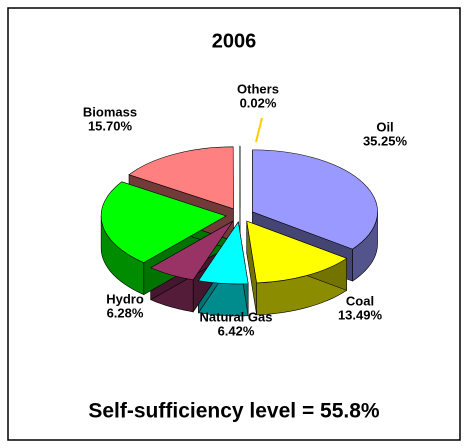  I want to click on slice-label: Others, so click(258, 88).